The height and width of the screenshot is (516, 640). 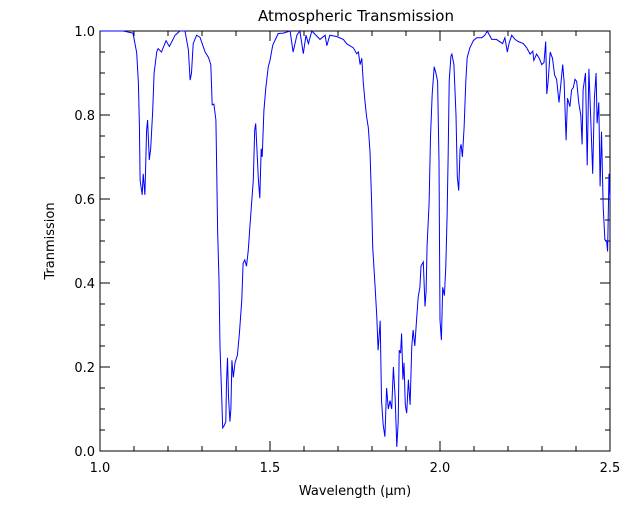 I want to click on y-tick-label: 1.0, so click(x=84, y=32).